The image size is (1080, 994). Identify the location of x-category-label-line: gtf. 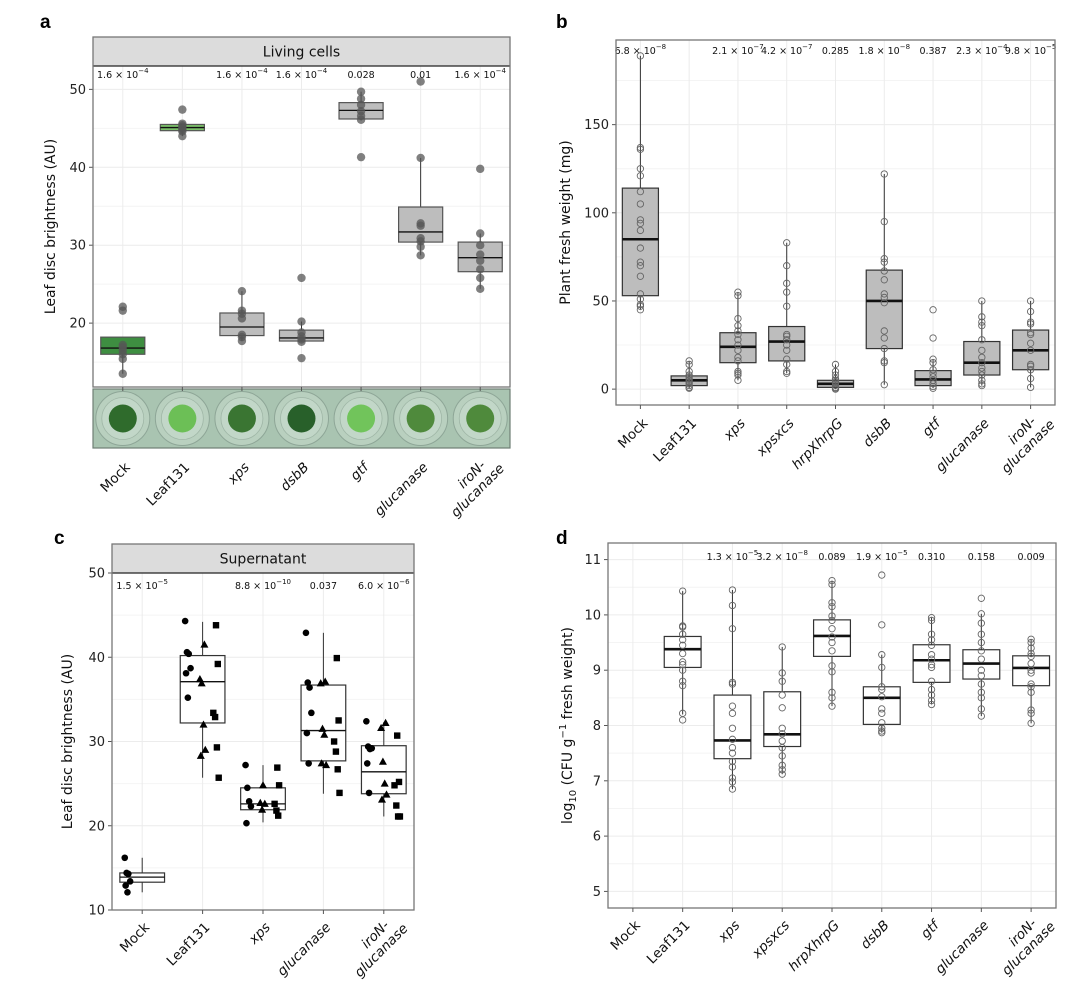
(932, 427).